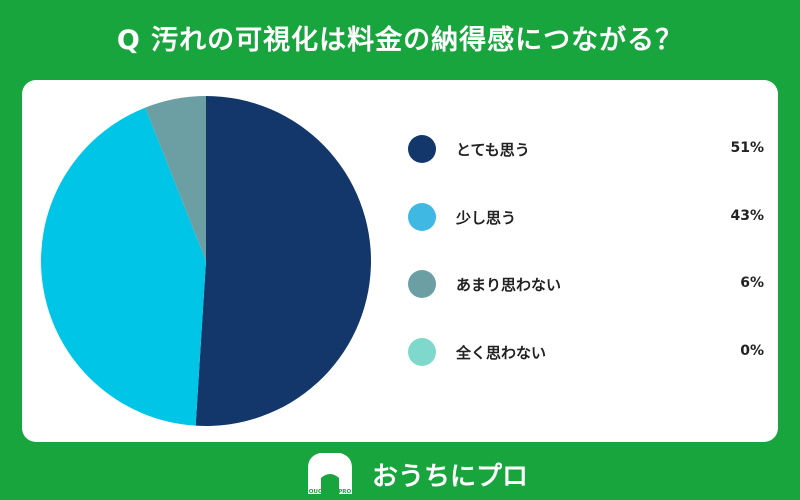  Describe the element at coordinates (752, 351) in the screenshot. I see `legend-value-4: 0%` at that location.